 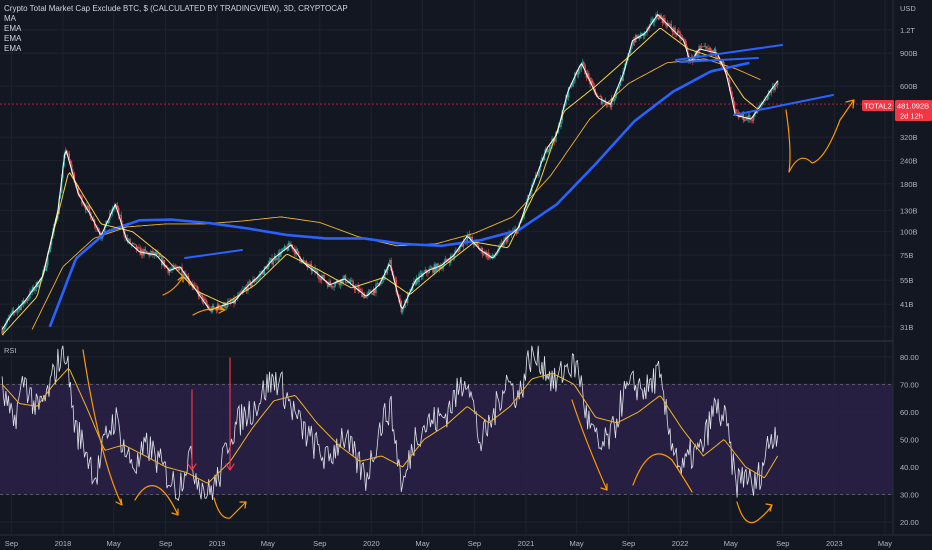 What do you see at coordinates (783, 105) in the screenshot?
I see `trendline-support` at bounding box center [783, 105].